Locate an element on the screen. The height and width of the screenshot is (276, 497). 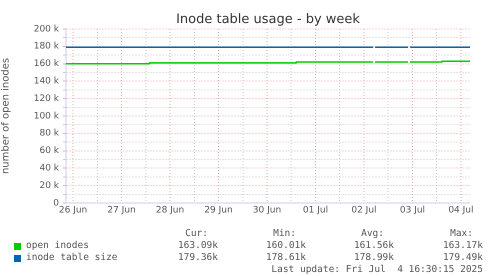
text: 178.61k is located at coordinates (286, 257).